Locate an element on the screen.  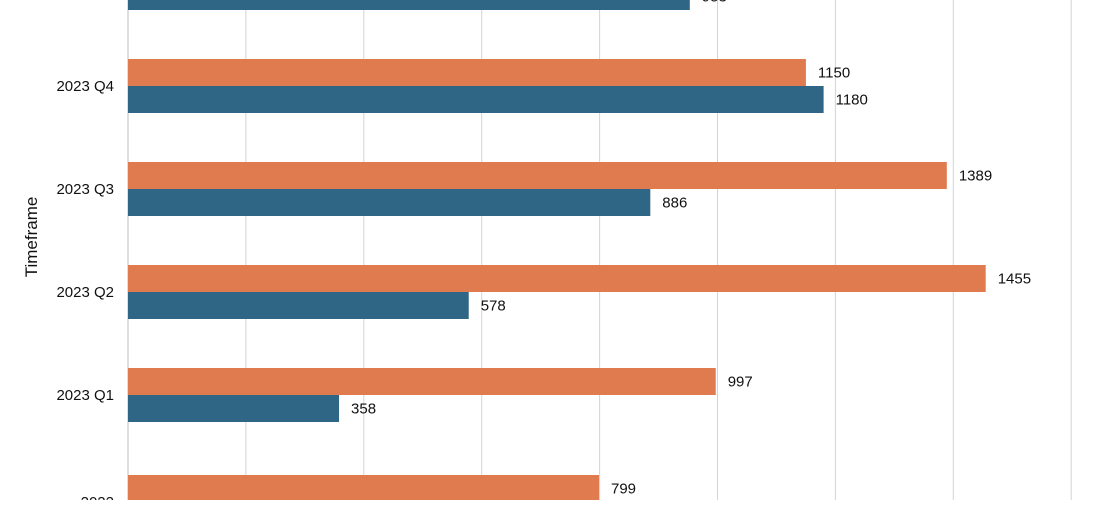
y-tick-label: 2022 is located at coordinates (97, 497).